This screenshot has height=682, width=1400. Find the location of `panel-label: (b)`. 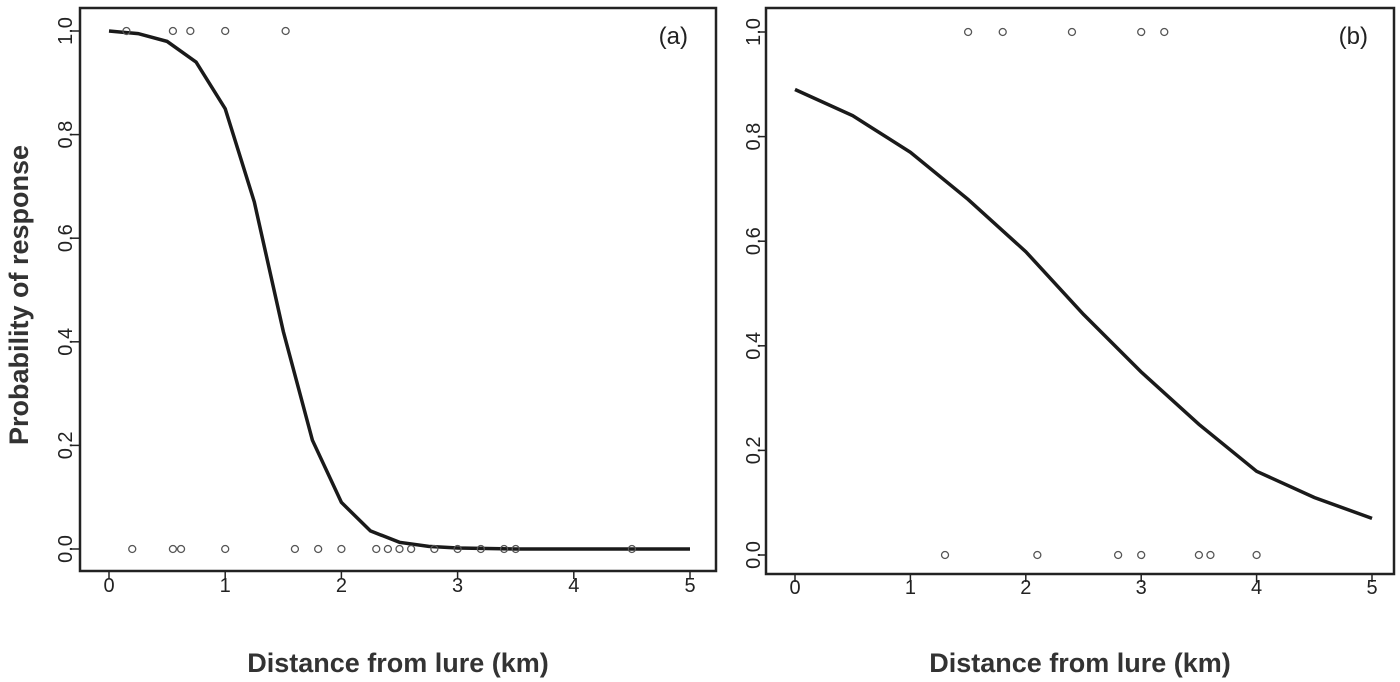

panel-label: (b) is located at coordinates (1353, 36).